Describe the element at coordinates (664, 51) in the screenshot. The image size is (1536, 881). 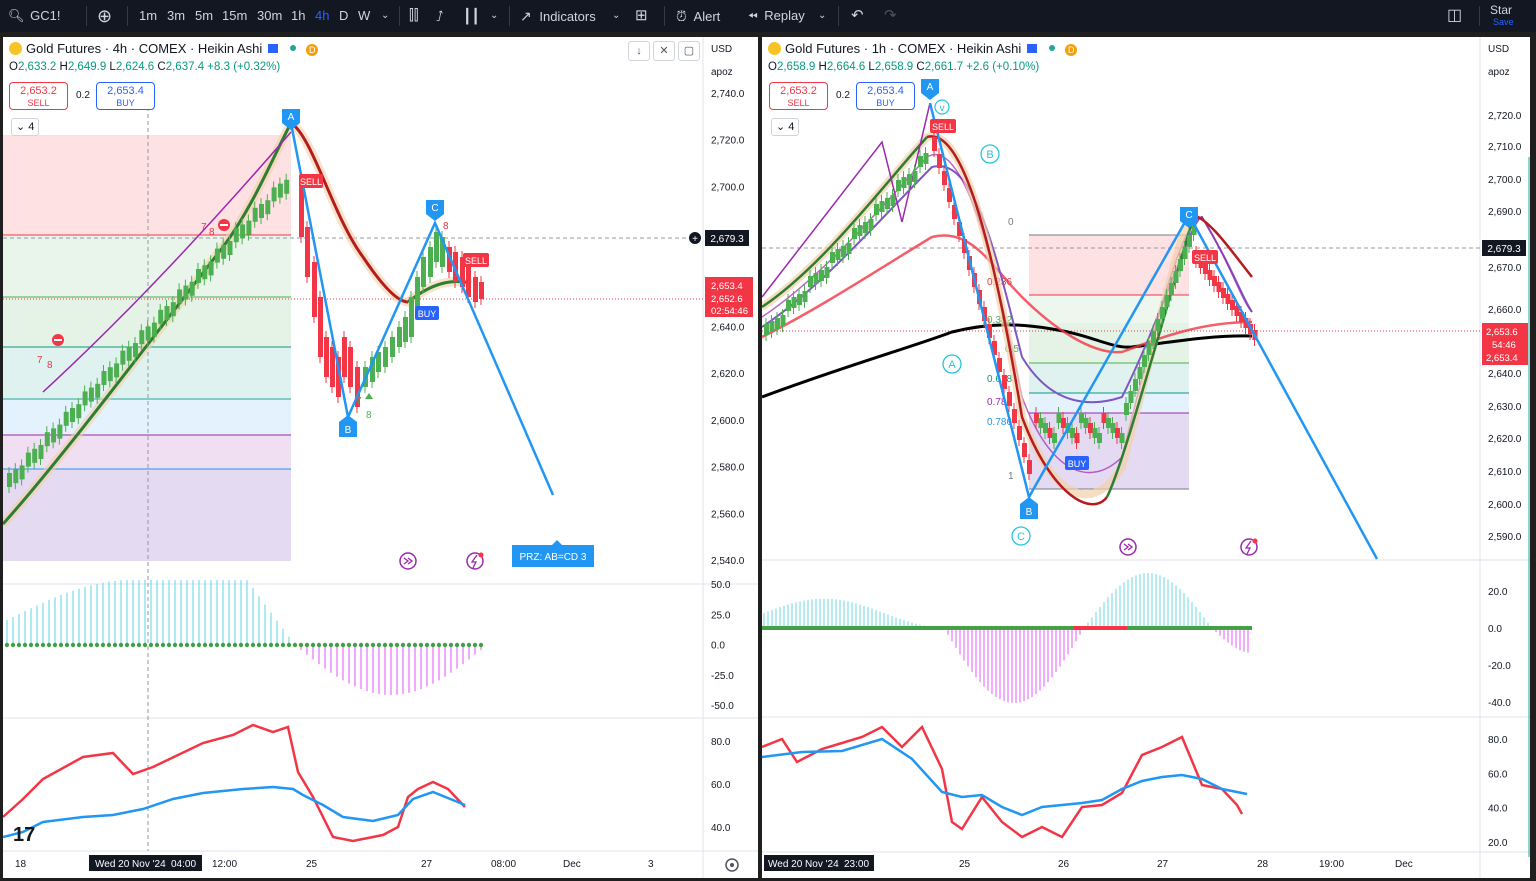
I see `close-icon: ✕` at that location.